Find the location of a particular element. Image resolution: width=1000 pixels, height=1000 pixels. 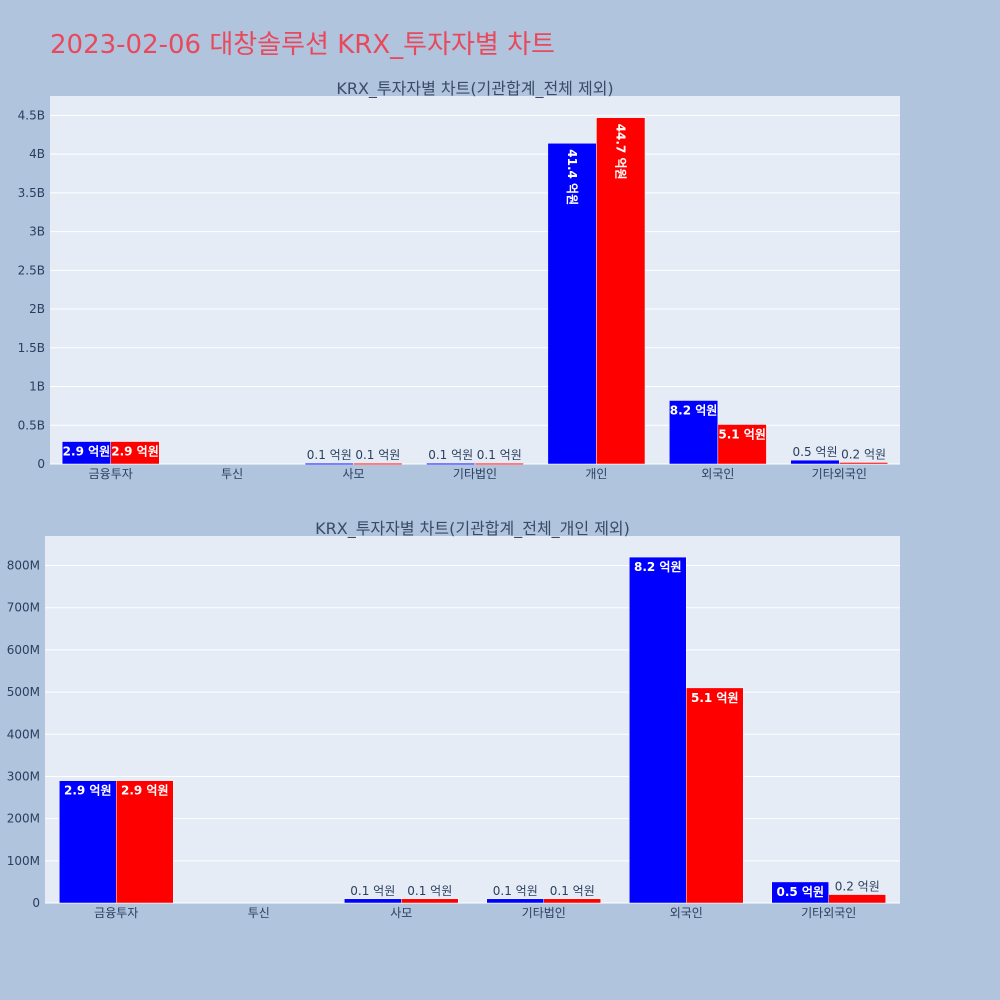

data-label: 41.4 억원 is located at coordinates (572, 177).